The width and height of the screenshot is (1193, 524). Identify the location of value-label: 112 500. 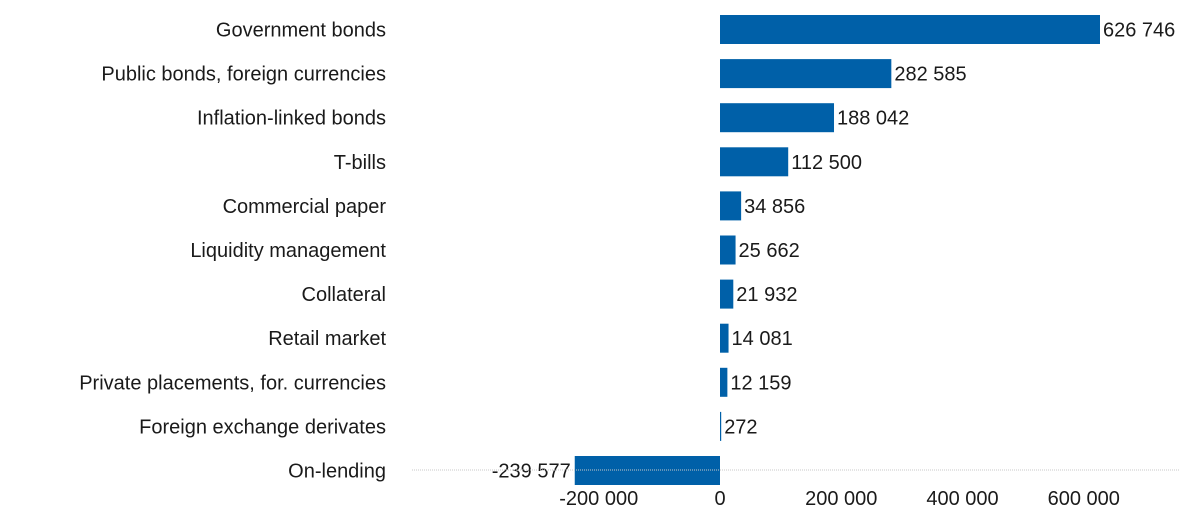
(826, 163).